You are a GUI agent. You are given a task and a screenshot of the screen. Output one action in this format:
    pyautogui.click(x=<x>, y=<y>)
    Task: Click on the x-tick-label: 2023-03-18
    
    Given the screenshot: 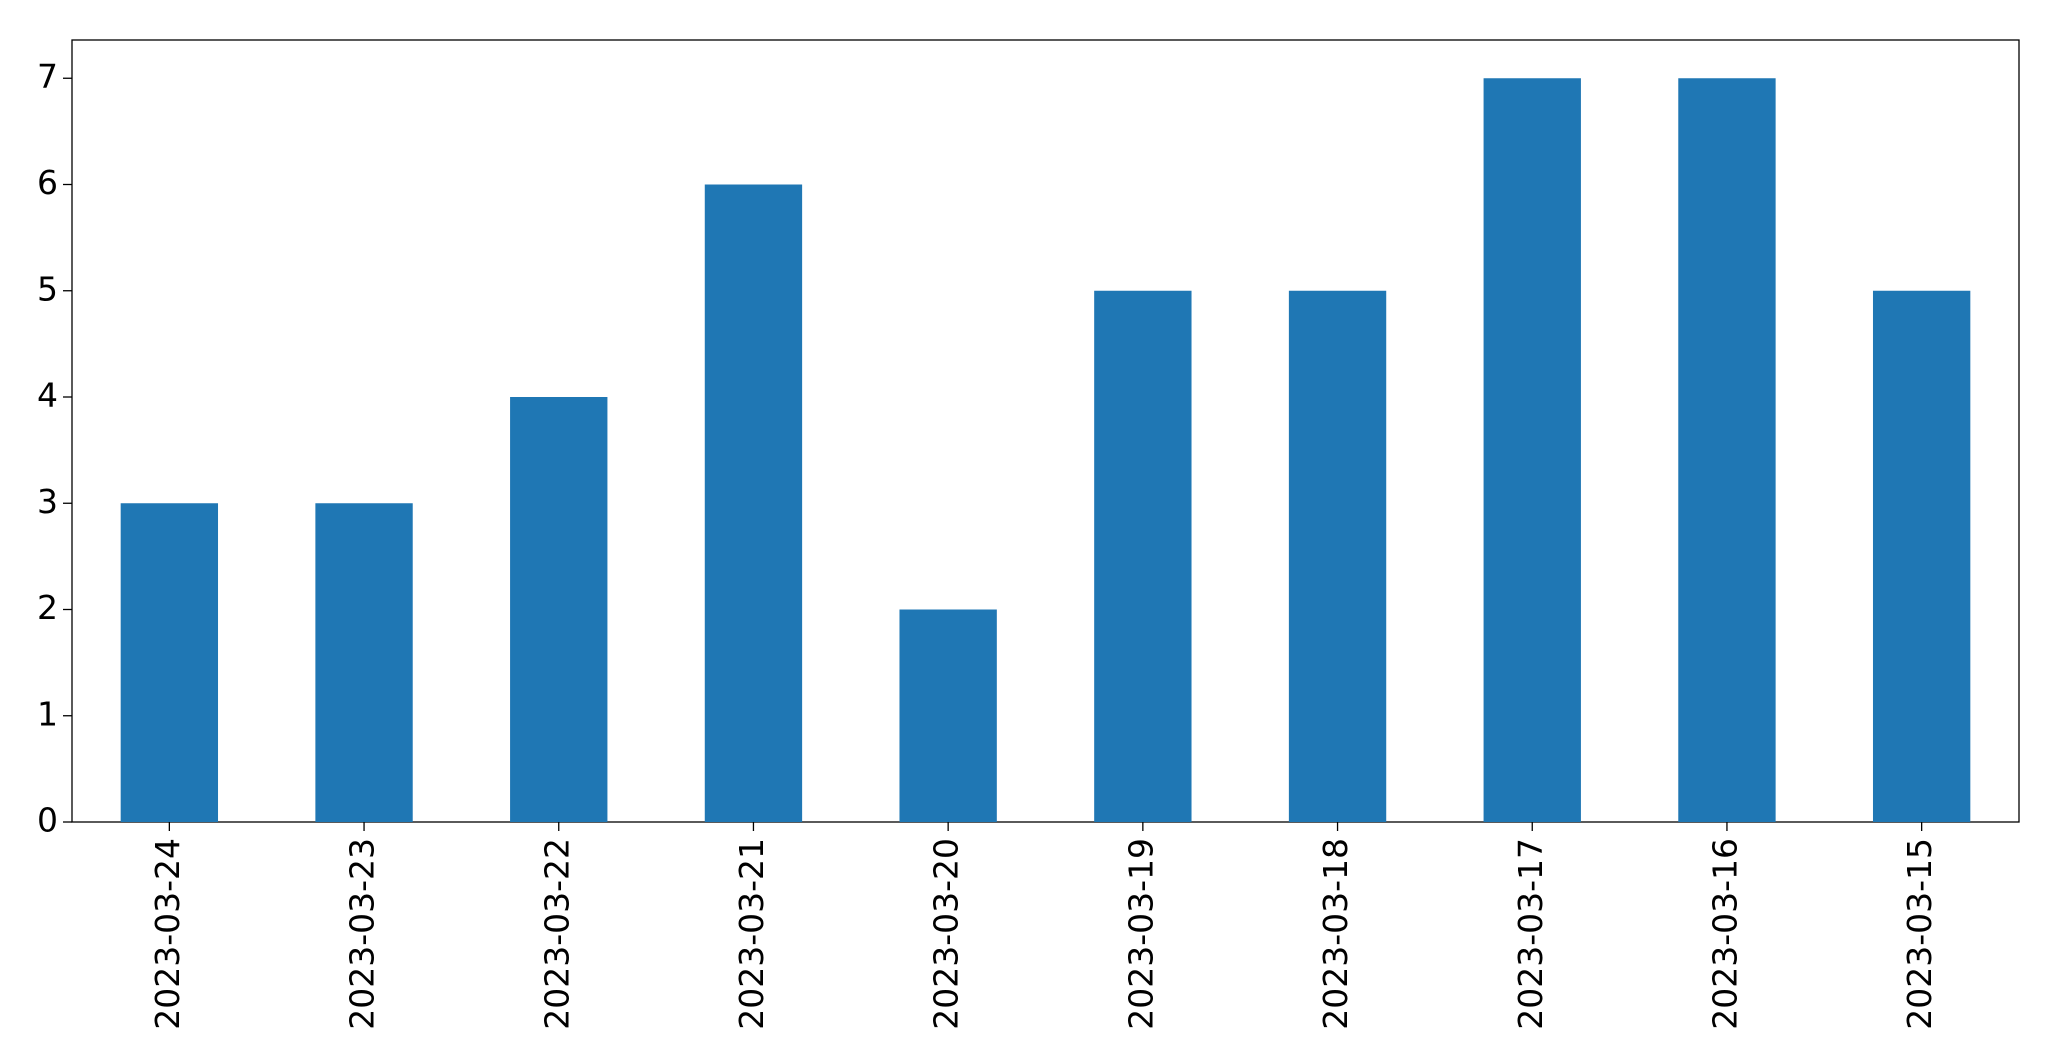 What is the action you would take?
    pyautogui.click(x=1335, y=934)
    